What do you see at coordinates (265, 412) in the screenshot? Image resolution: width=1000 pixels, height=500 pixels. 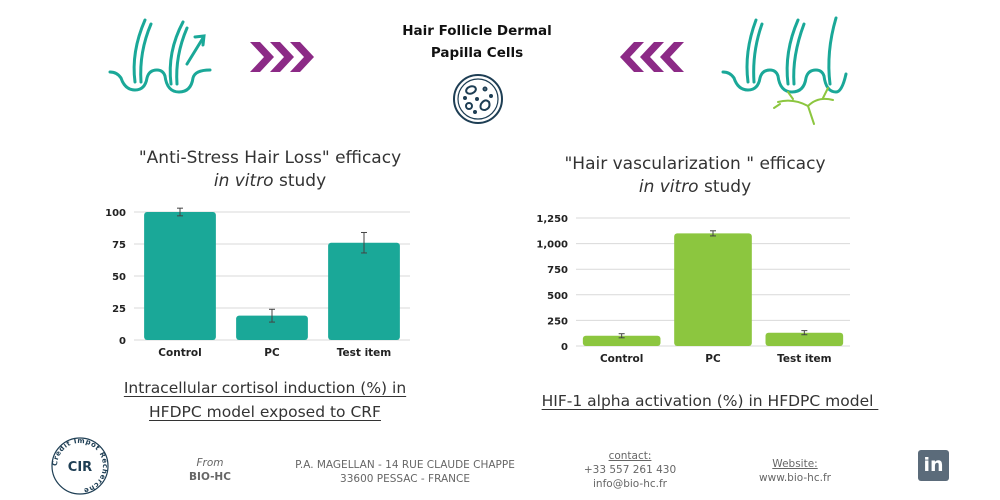 I see `left-chart-caption-line2: HFDPC model exposed to CRF` at bounding box center [265, 412].